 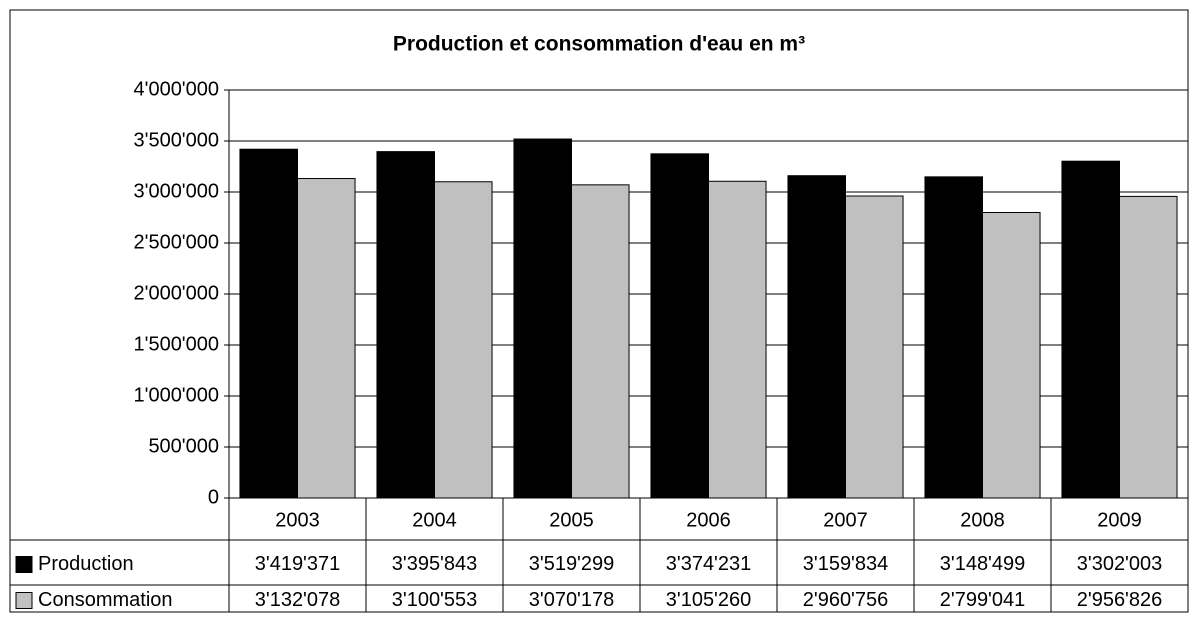 I want to click on x-tick-label: 2005, so click(x=571, y=520).